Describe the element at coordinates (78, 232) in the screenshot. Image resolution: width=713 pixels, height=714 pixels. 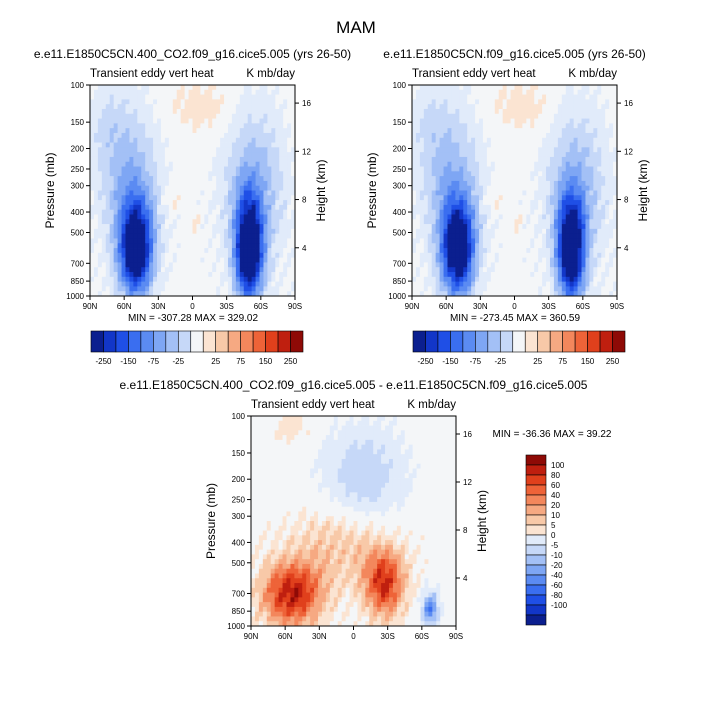
I see `y-tick-label: 500` at that location.